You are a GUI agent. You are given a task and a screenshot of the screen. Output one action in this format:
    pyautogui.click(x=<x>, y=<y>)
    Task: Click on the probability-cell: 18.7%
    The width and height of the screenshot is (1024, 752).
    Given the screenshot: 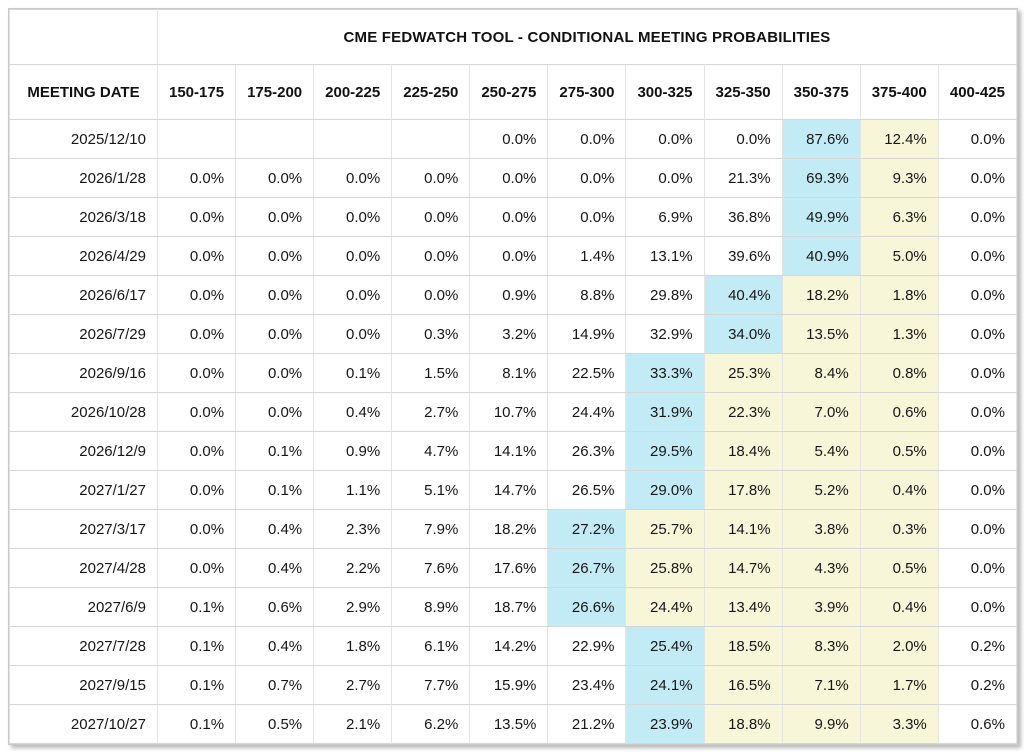 What is the action you would take?
    pyautogui.click(x=509, y=607)
    